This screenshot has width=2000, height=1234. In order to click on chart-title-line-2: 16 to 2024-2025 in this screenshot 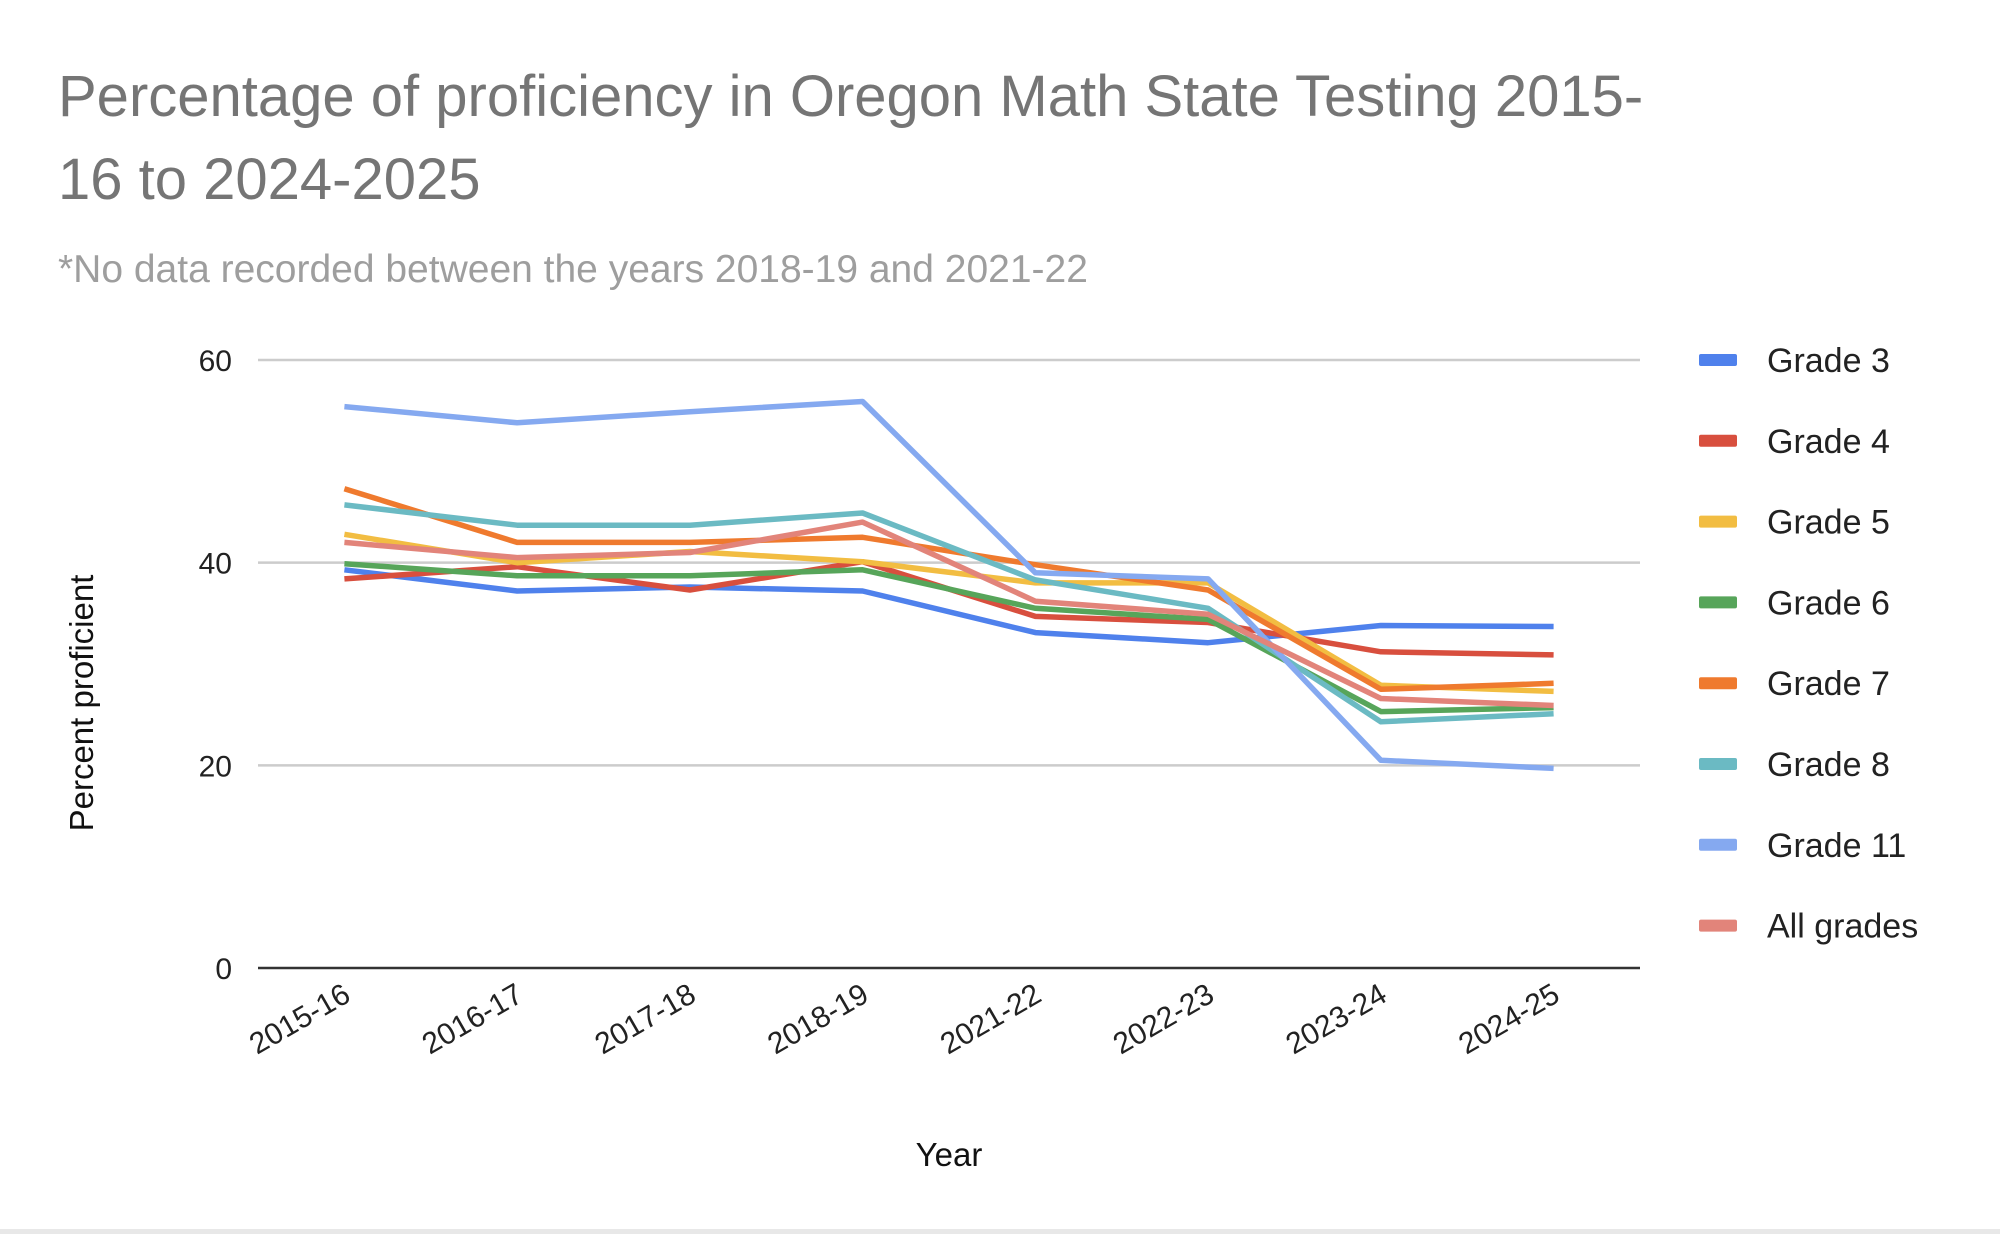, I will do `click(269, 179)`.